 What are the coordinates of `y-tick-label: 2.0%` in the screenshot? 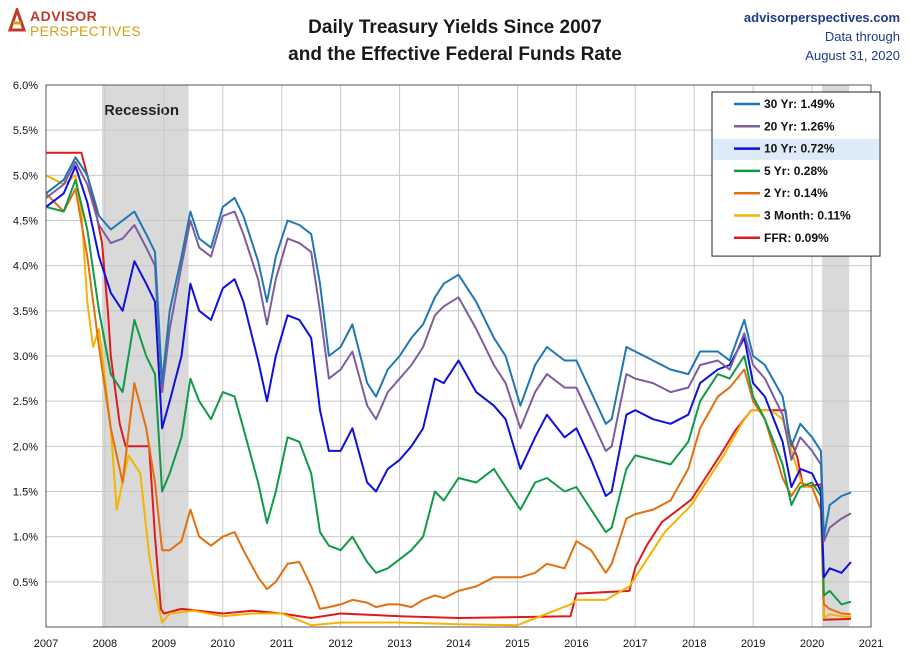 It's located at (25, 447).